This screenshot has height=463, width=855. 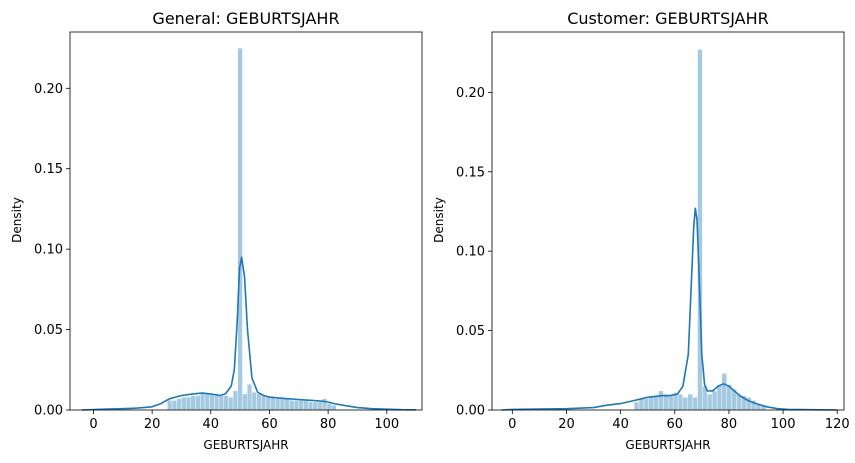 What do you see at coordinates (668, 18) in the screenshot?
I see `chart-title: Customer: GEBURTSJAHR` at bounding box center [668, 18].